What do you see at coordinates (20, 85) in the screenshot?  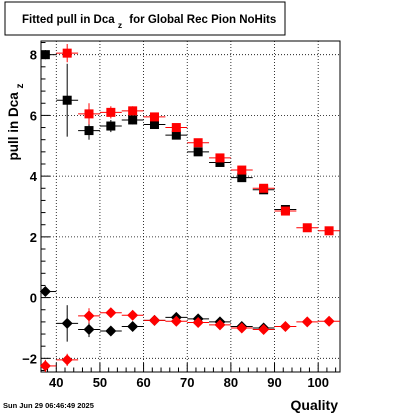 I see `y-axis-label-subscript: z` at bounding box center [20, 85].